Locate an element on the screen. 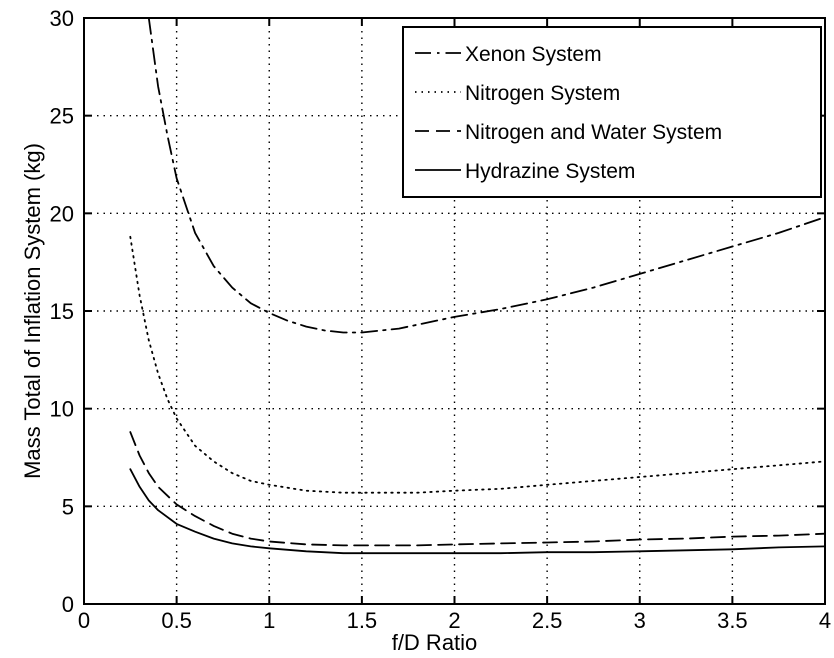  x-tick-label: 0.5 is located at coordinates (176, 620).